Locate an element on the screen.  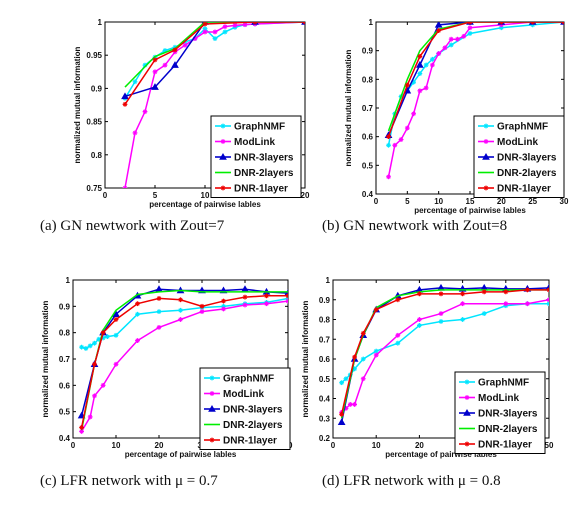
y-tick-label: 0.7 is located at coordinates (65, 359).